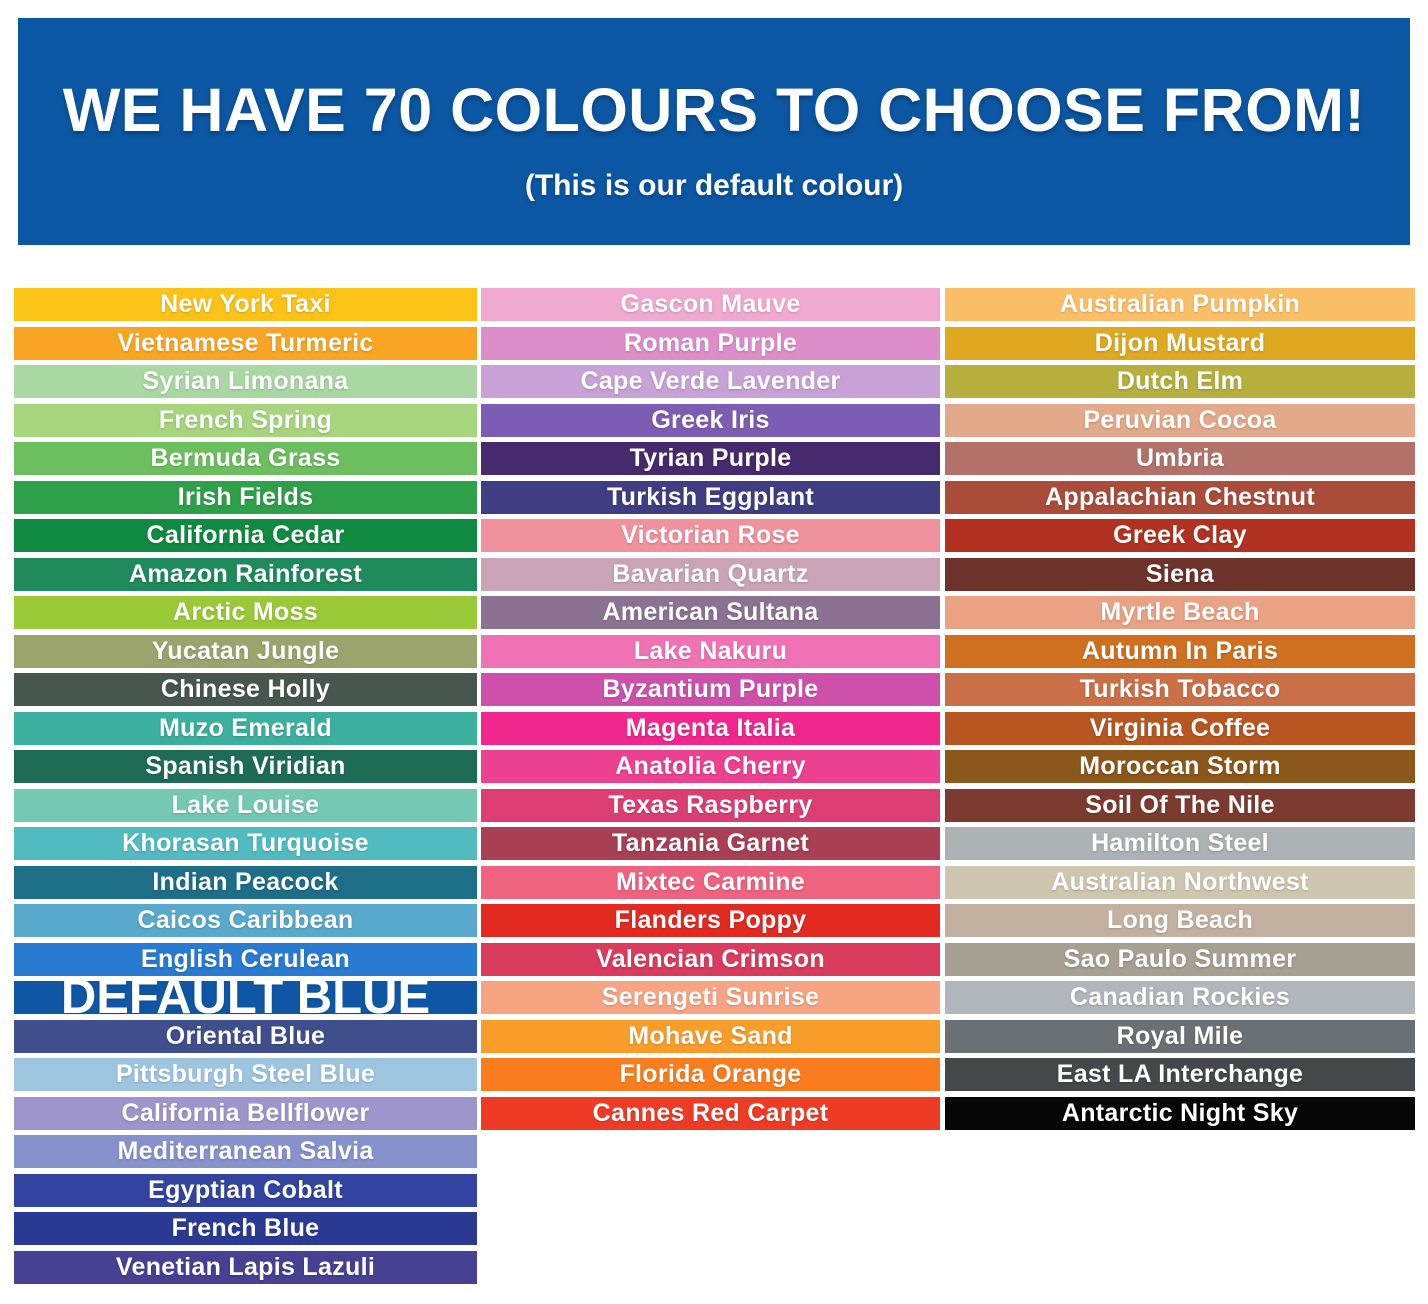  I want to click on colour-swatch-spanish-viridian: Spanish Viridian, so click(245, 766).